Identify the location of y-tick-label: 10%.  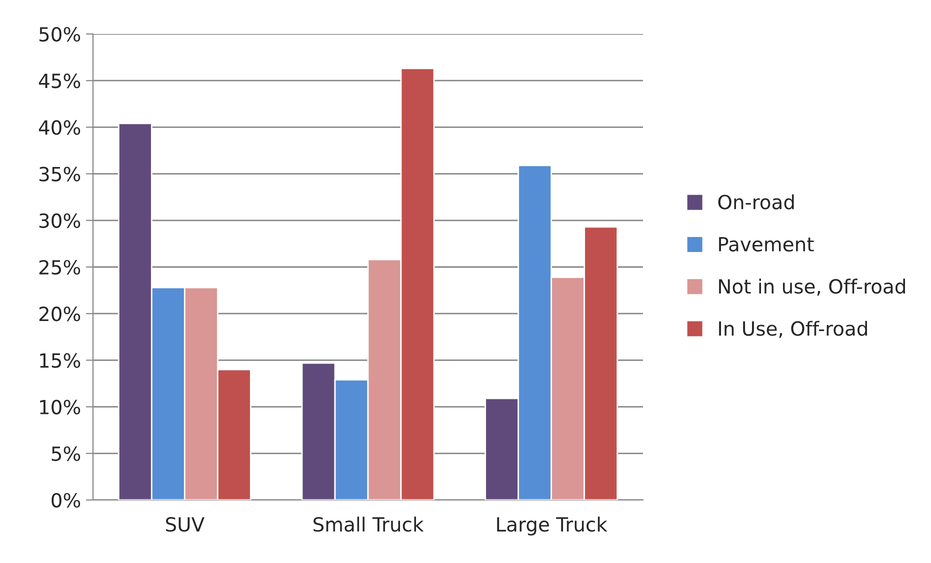
(60, 407).